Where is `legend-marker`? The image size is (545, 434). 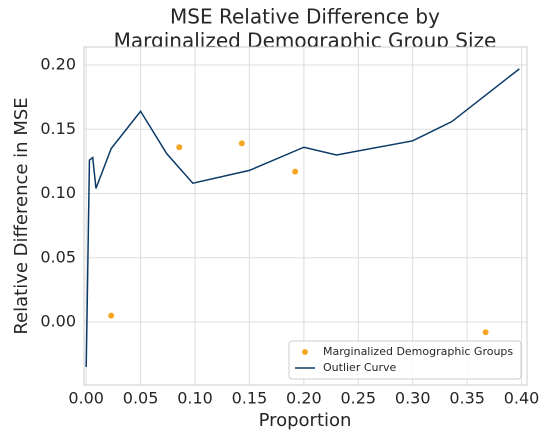 legend-marker is located at coordinates (305, 352).